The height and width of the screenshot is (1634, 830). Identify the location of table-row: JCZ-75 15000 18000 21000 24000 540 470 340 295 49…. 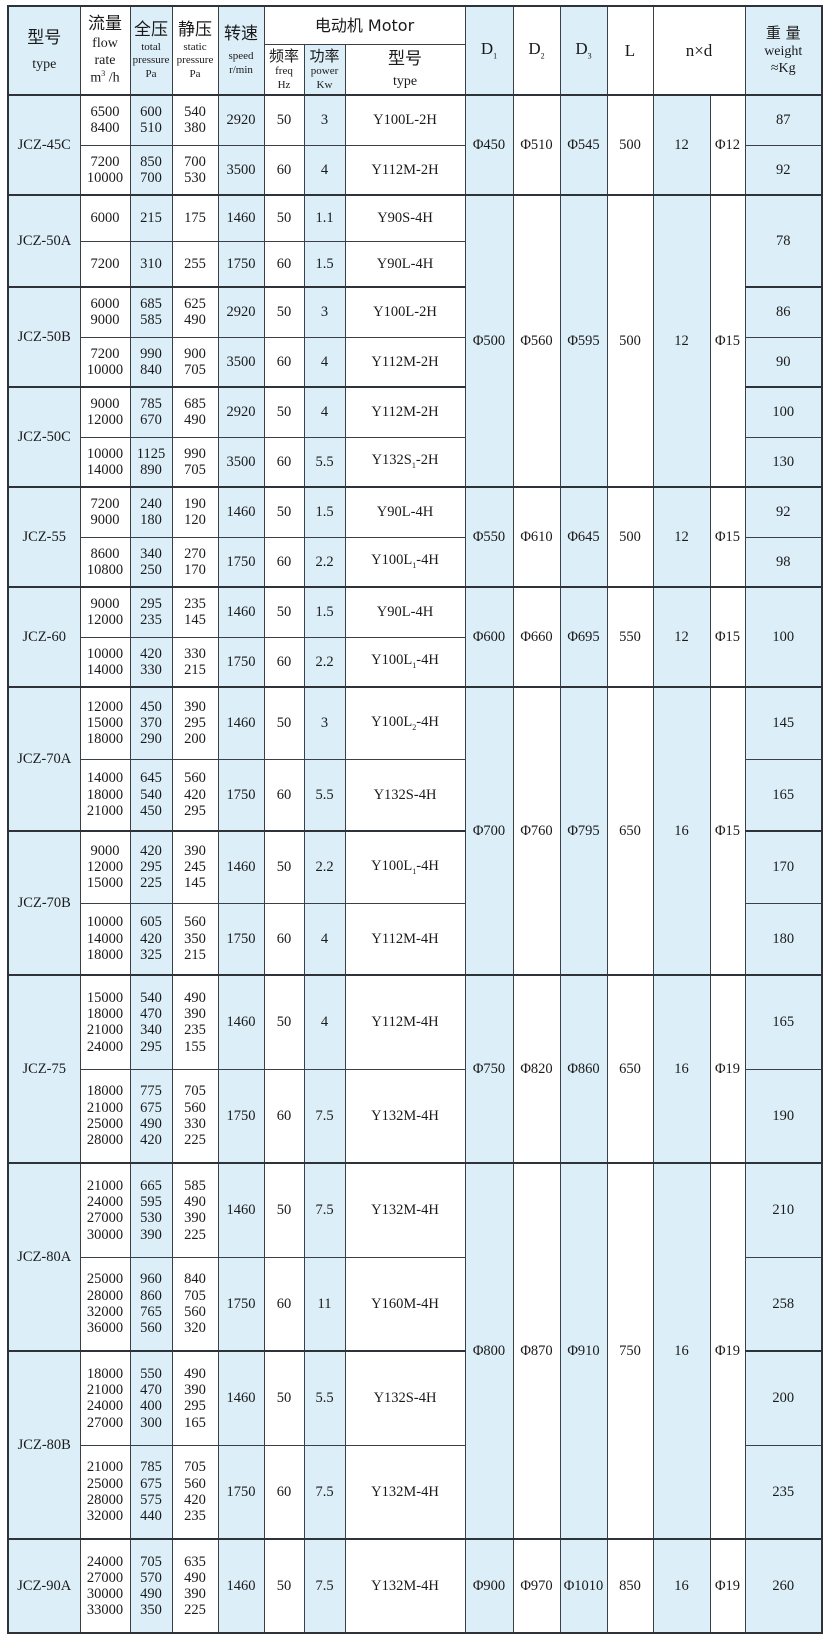
(415, 1069).